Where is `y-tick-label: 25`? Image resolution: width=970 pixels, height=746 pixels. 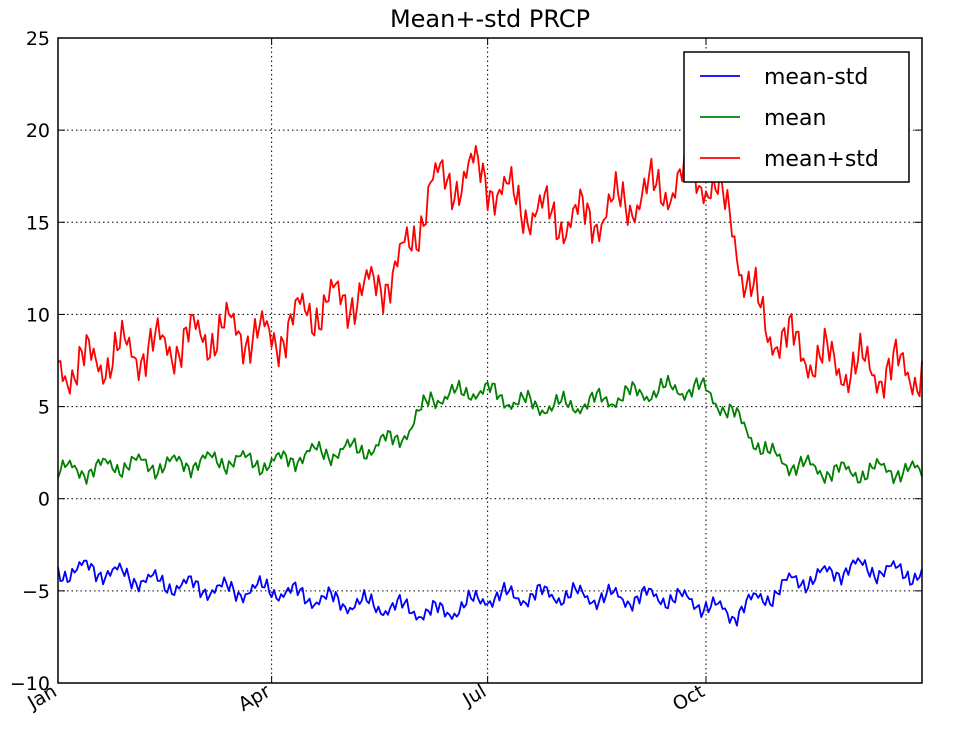 y-tick-label: 25 is located at coordinates (38, 39).